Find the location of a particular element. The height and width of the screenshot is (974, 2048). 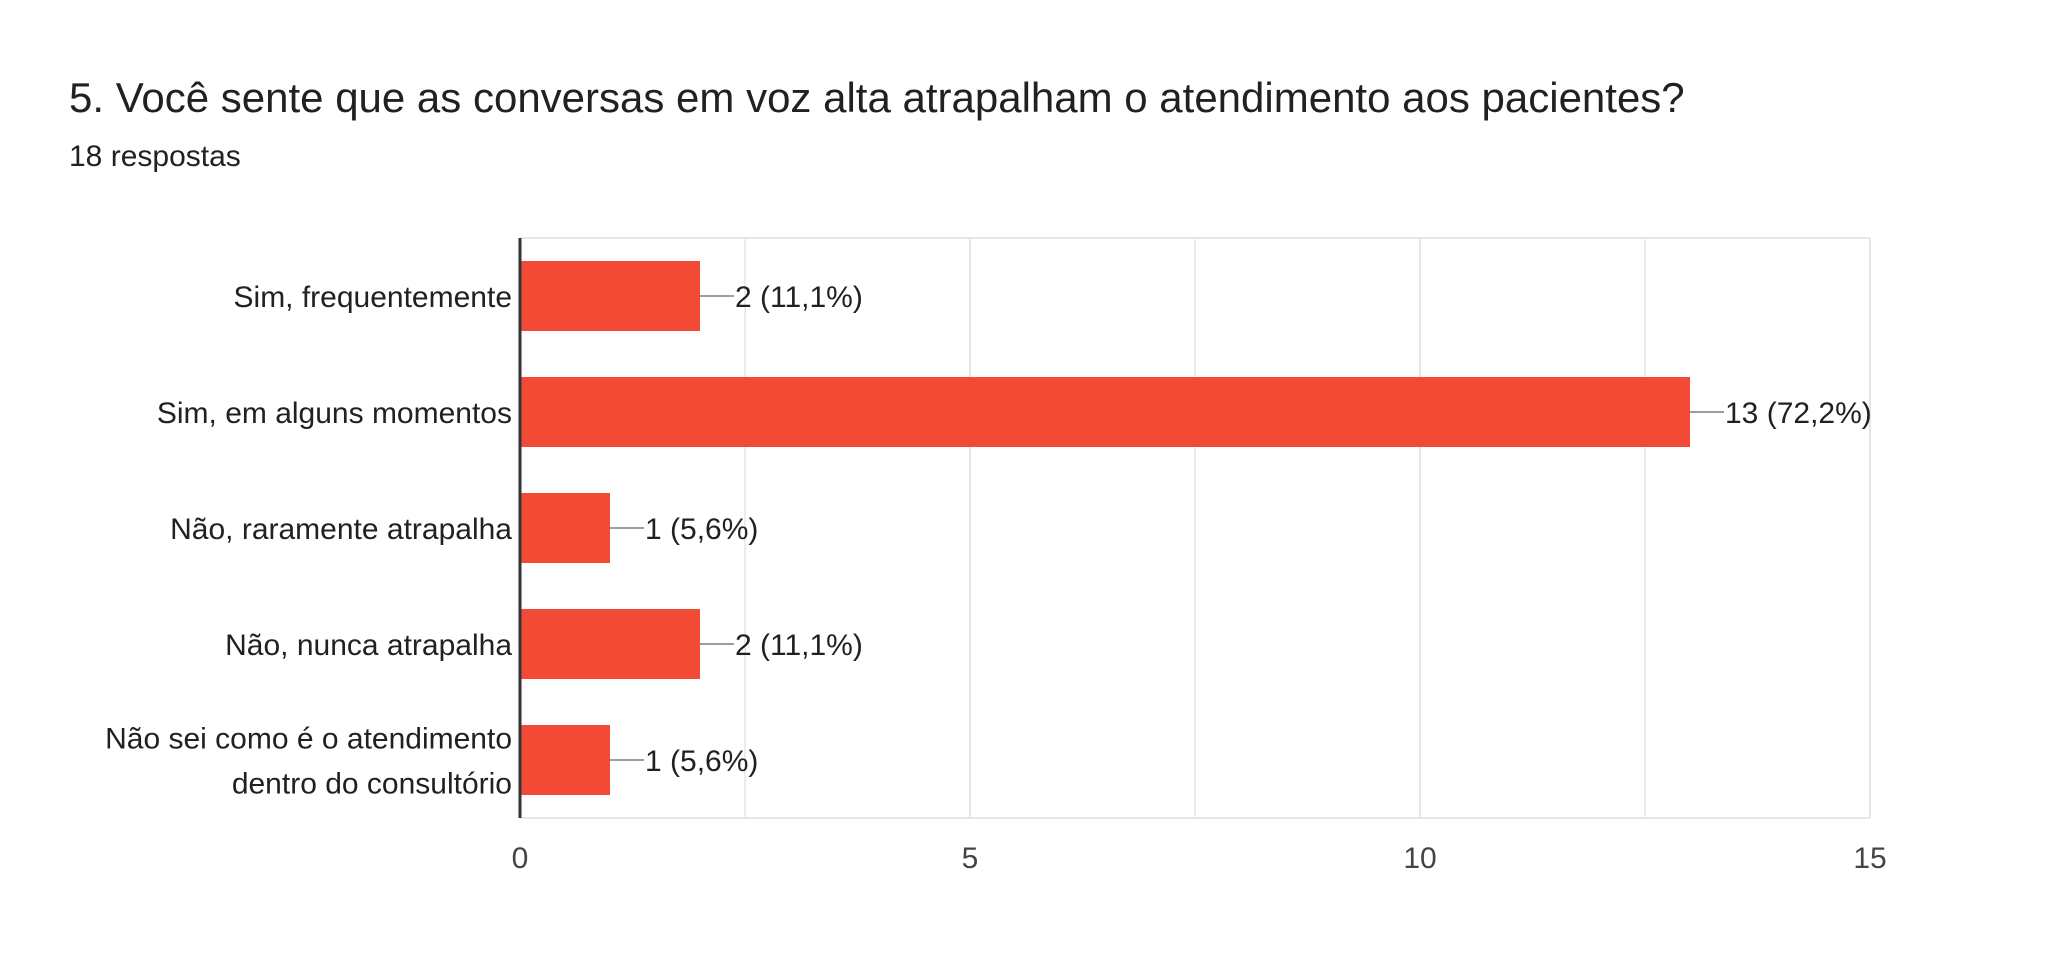

category-label: Sim, frequentemente is located at coordinates (373, 297).